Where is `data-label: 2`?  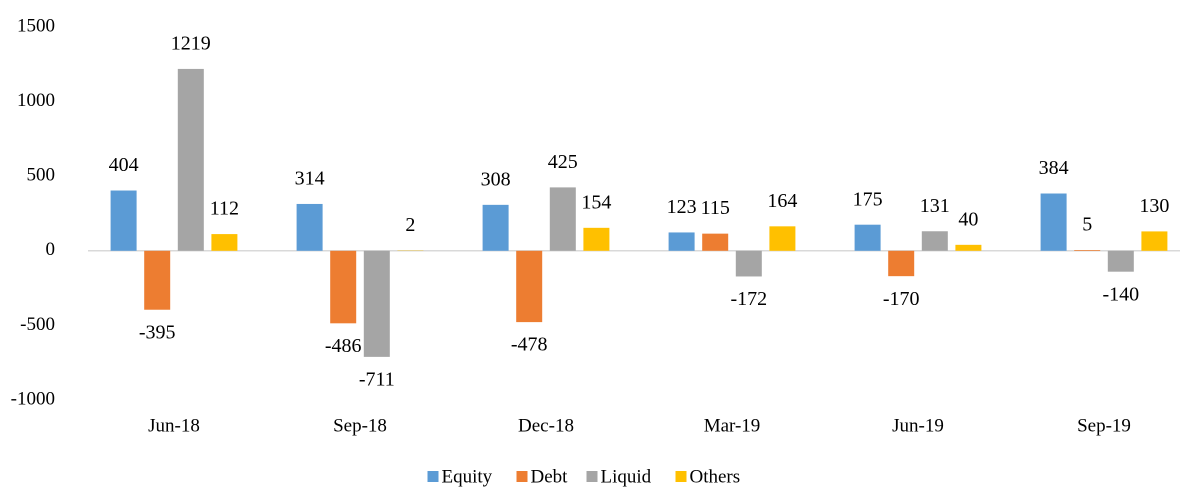
data-label: 2 is located at coordinates (410, 225).